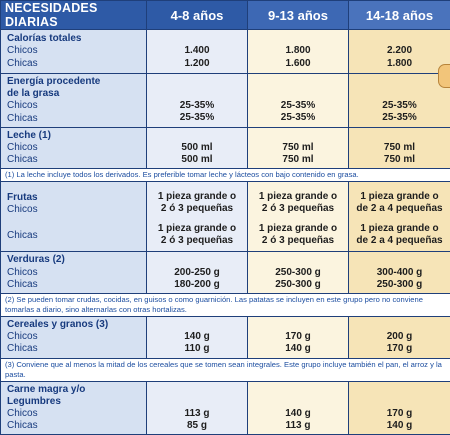 The image size is (450, 435). Describe the element at coordinates (76, 136) in the screenshot. I see `category-label: Leche (1)` at that location.